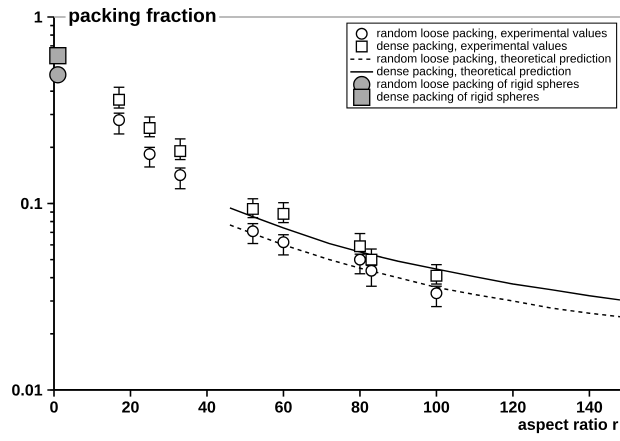 The image size is (620, 441). I want to click on legend-label: random loose packing, experimental values, so click(492, 34).